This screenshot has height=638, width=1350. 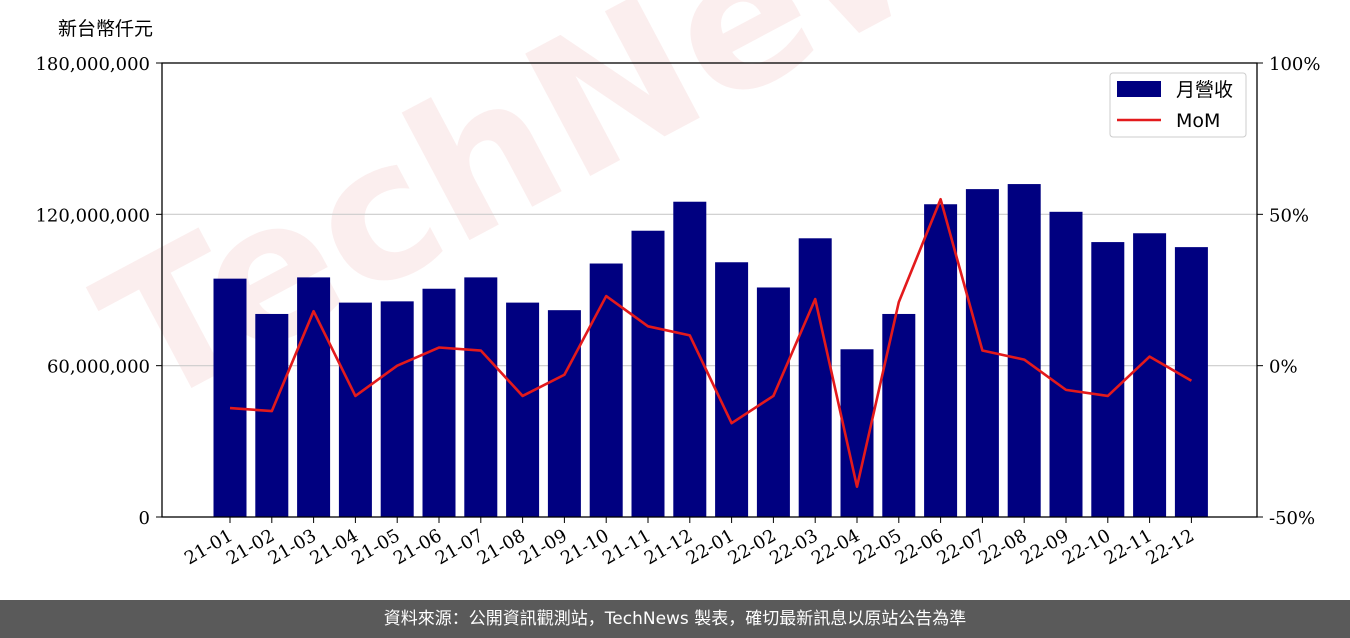 I want to click on y-axis-unit-label: 新台幣仟元, so click(x=106, y=29).